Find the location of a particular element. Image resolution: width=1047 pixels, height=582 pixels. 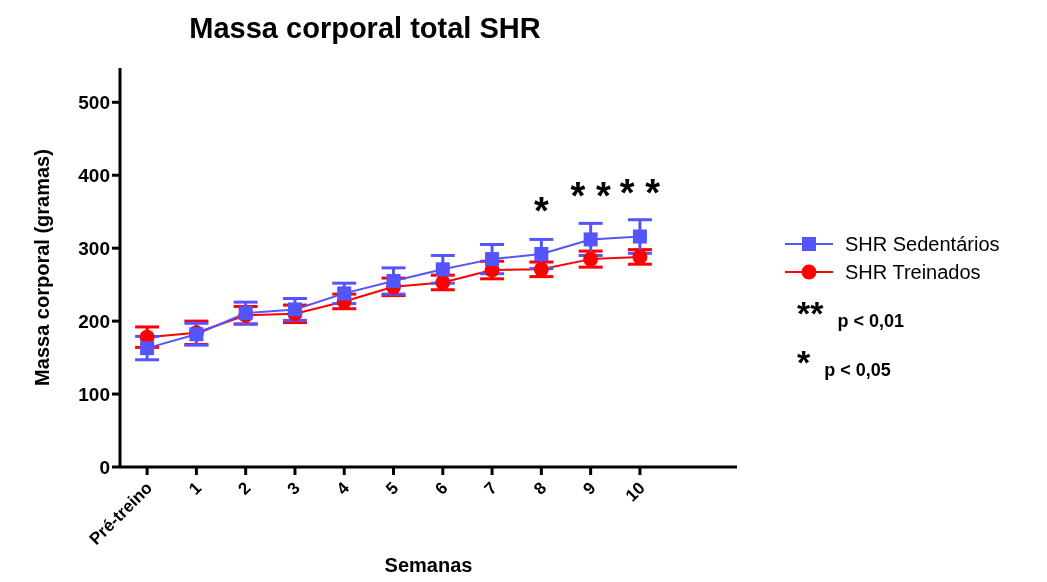

text: ** p < 0,01 is located at coordinates (851, 313).